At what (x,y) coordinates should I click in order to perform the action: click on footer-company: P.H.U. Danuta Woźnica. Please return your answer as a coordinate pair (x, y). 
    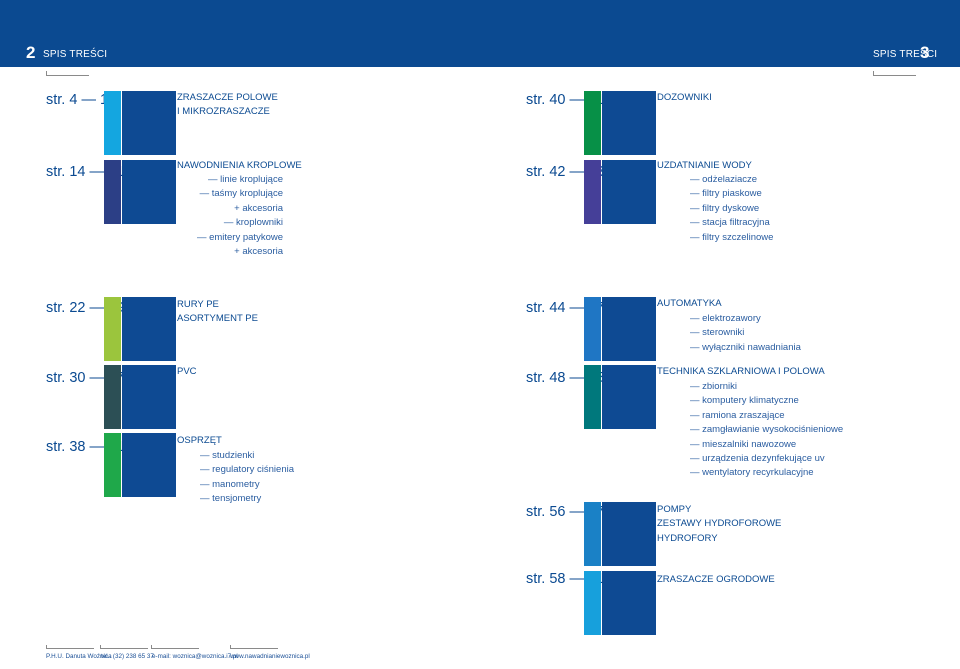
    Looking at the image, I should click on (79, 656).